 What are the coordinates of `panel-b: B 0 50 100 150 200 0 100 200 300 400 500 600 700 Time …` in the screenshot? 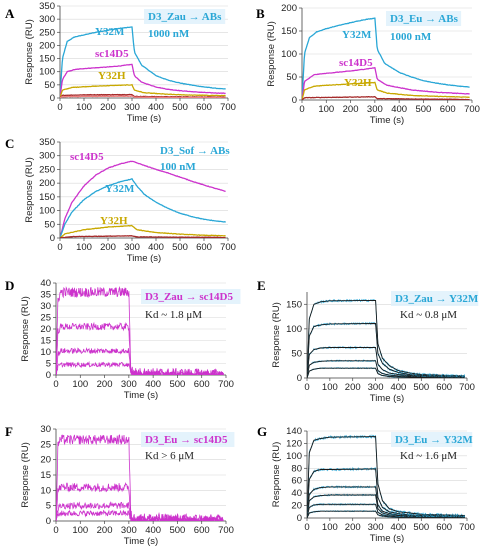 It's located at (368, 64).